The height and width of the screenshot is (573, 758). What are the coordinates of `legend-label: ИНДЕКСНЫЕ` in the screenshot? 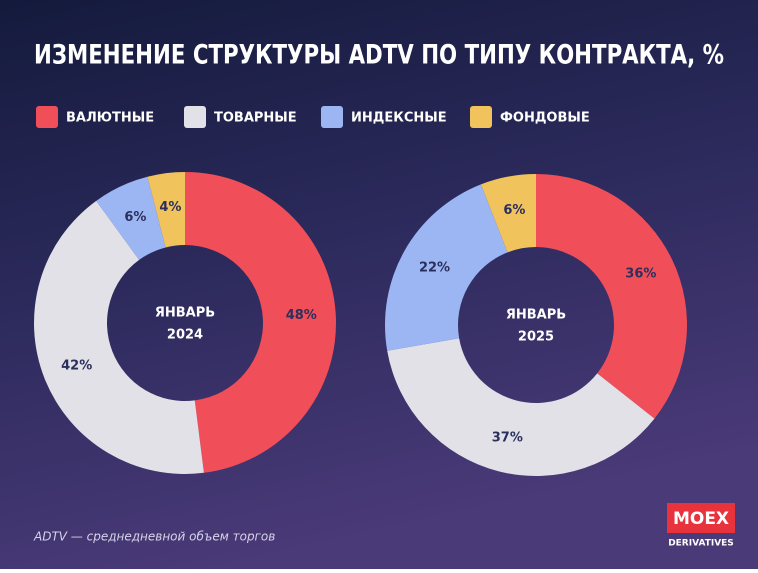 It's located at (399, 118).